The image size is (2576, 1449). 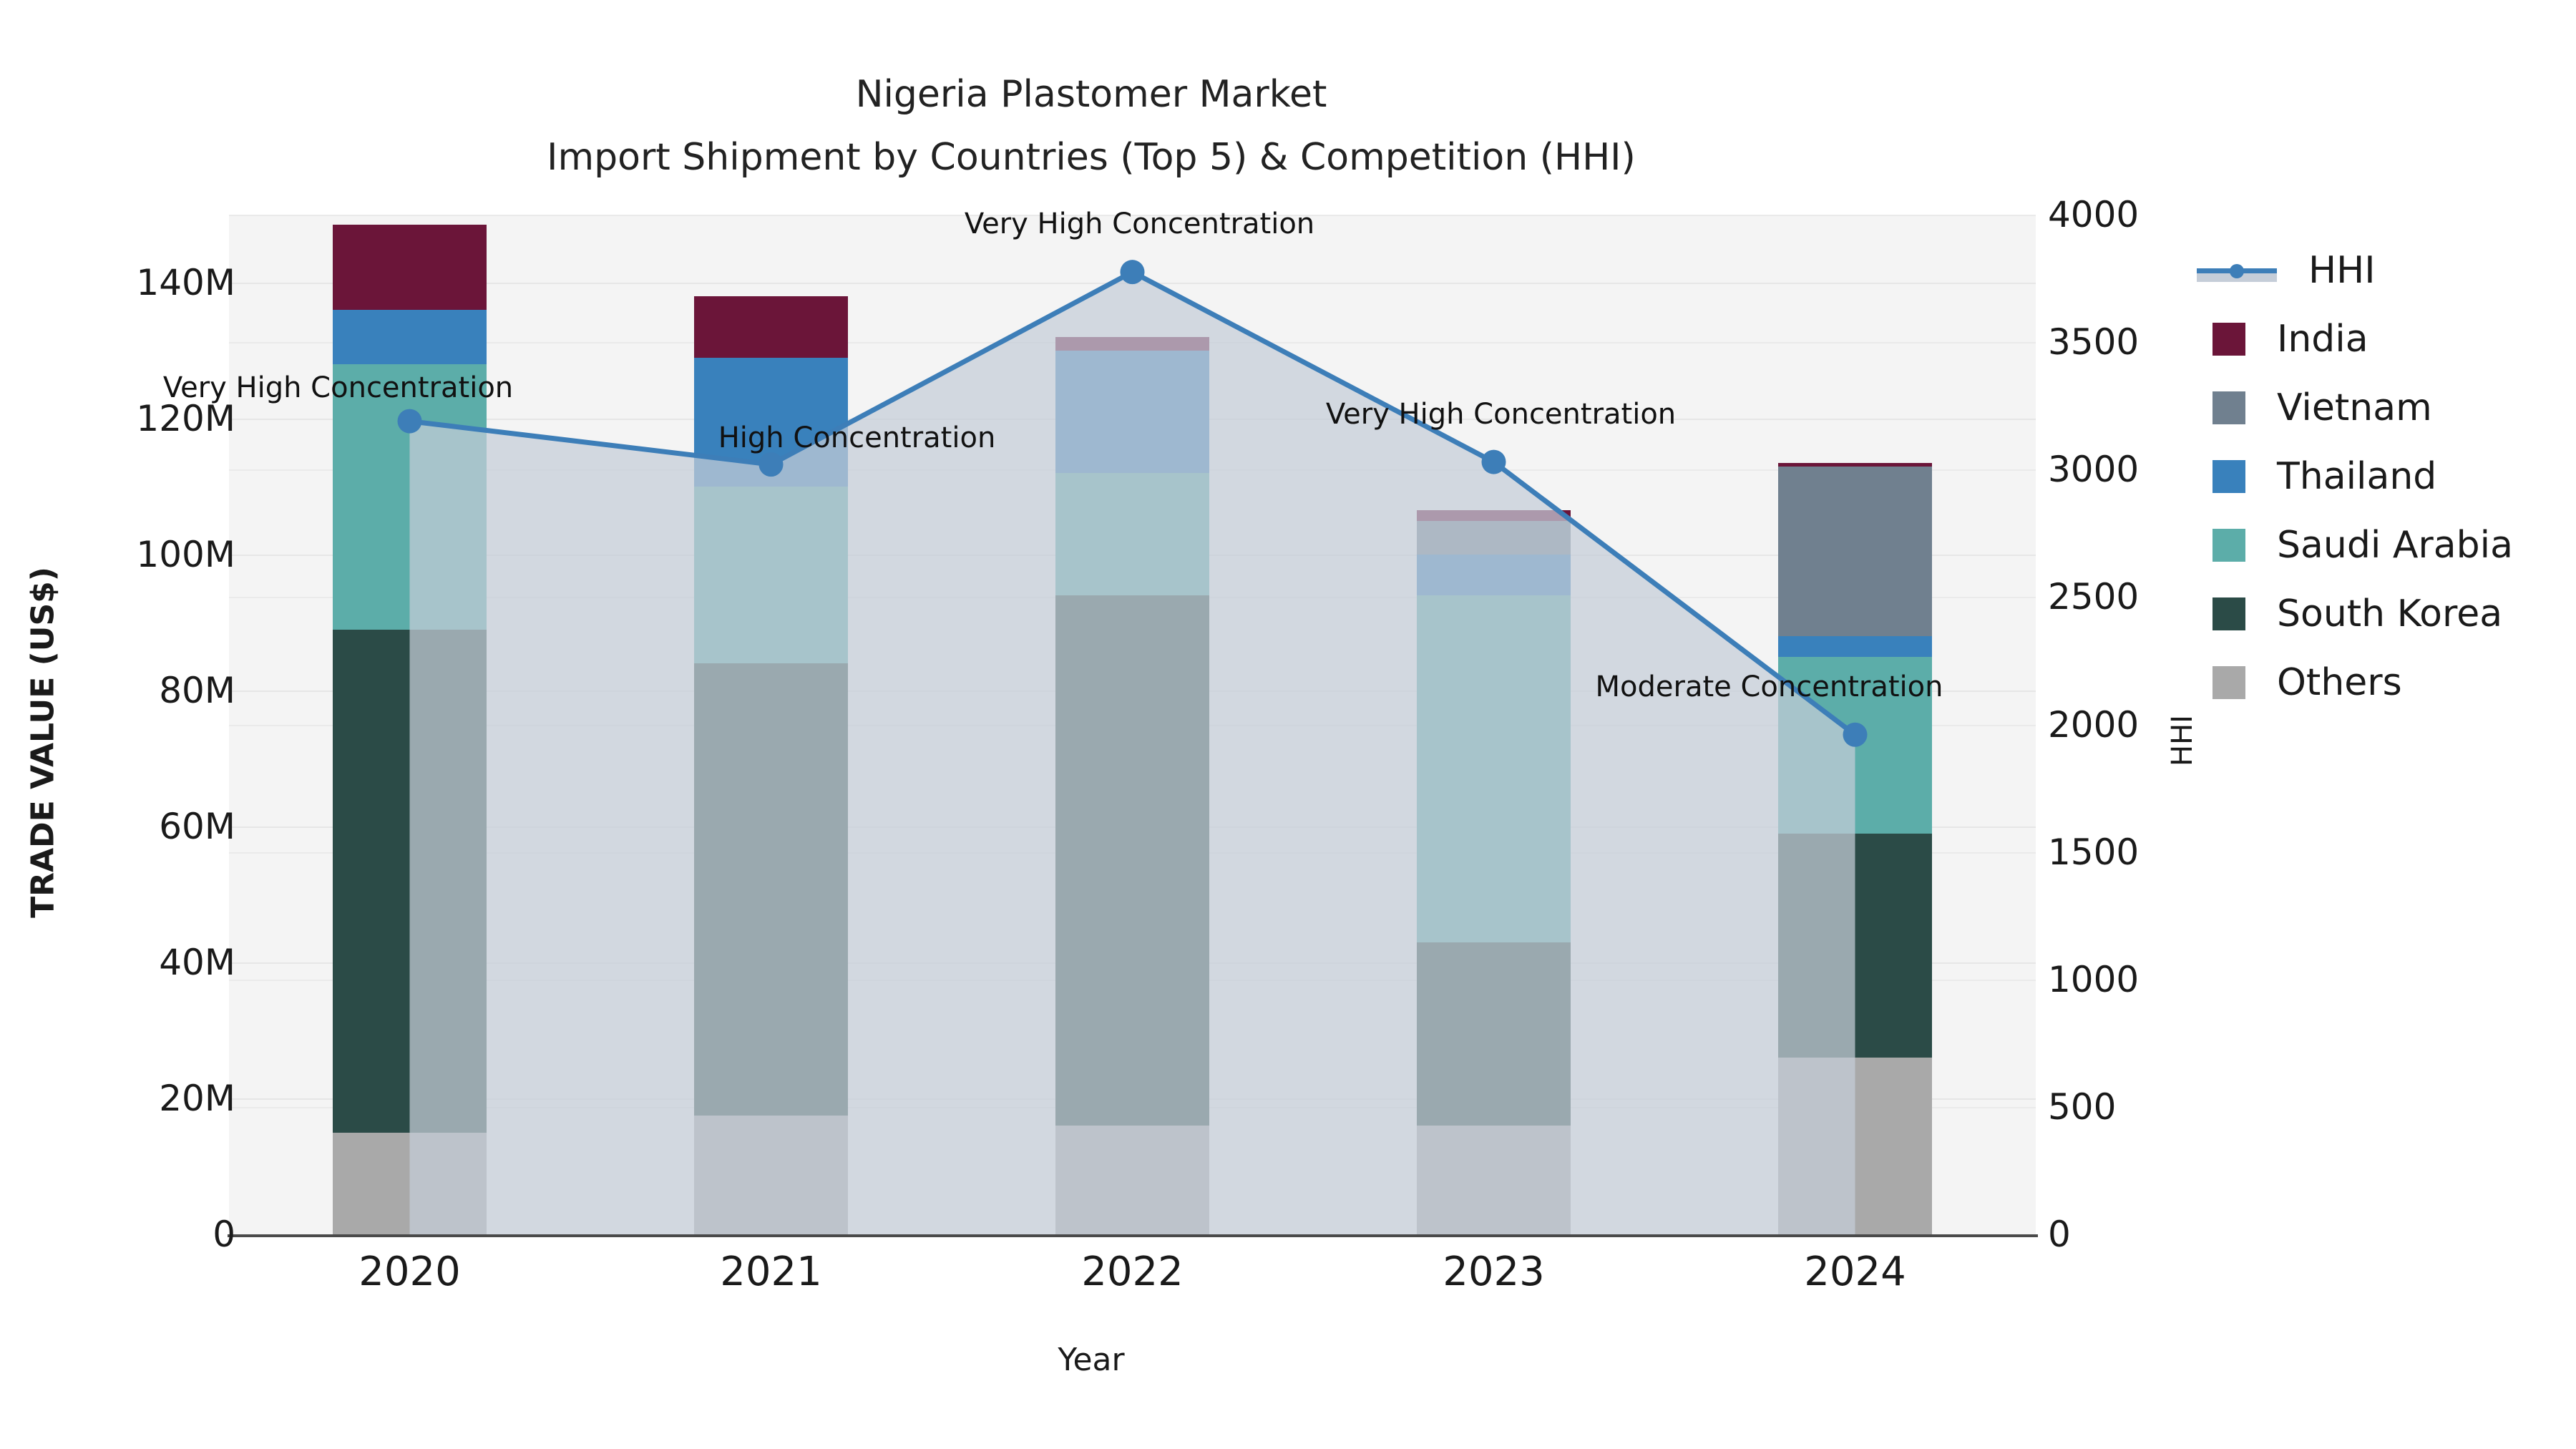 What do you see at coordinates (857, 438) in the screenshot?
I see `hhi-annotation: High Concentration` at bounding box center [857, 438].